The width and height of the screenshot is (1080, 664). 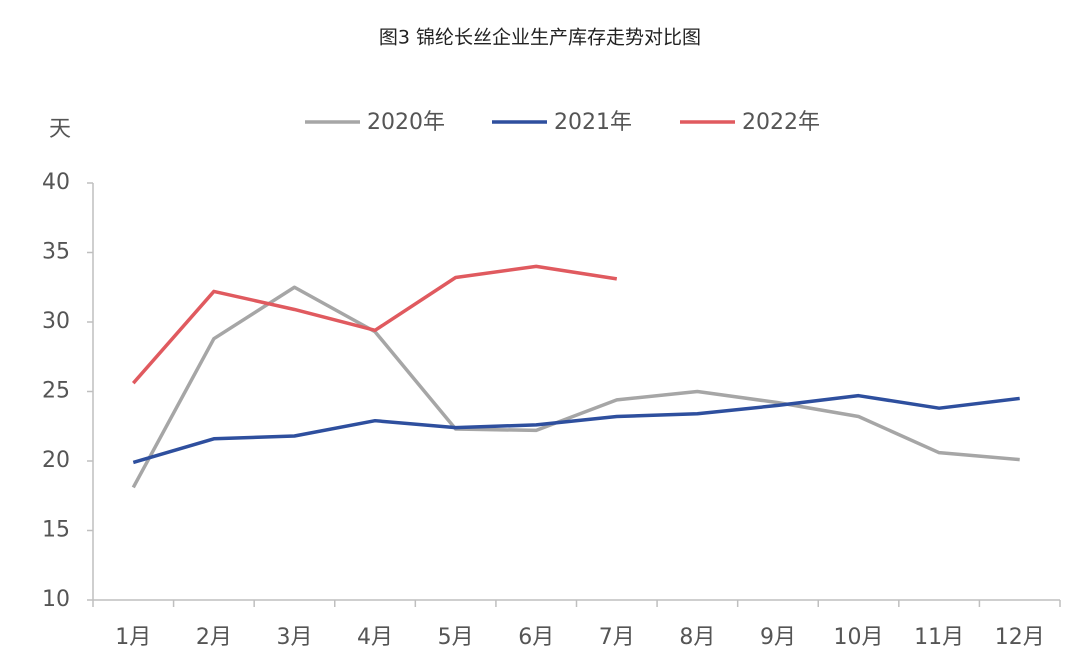 What do you see at coordinates (294, 637) in the screenshot?
I see `x-tick-label: 3月` at bounding box center [294, 637].